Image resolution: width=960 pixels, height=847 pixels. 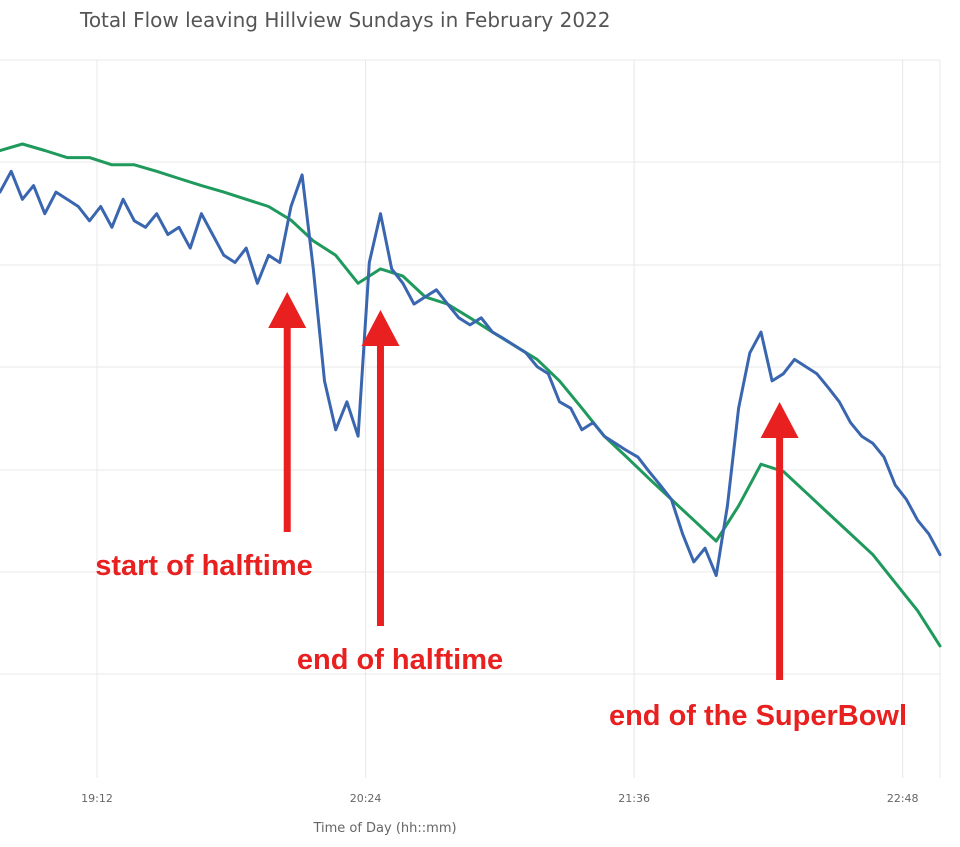 I want to click on x-tick-label: 20:24, so click(x=366, y=798).